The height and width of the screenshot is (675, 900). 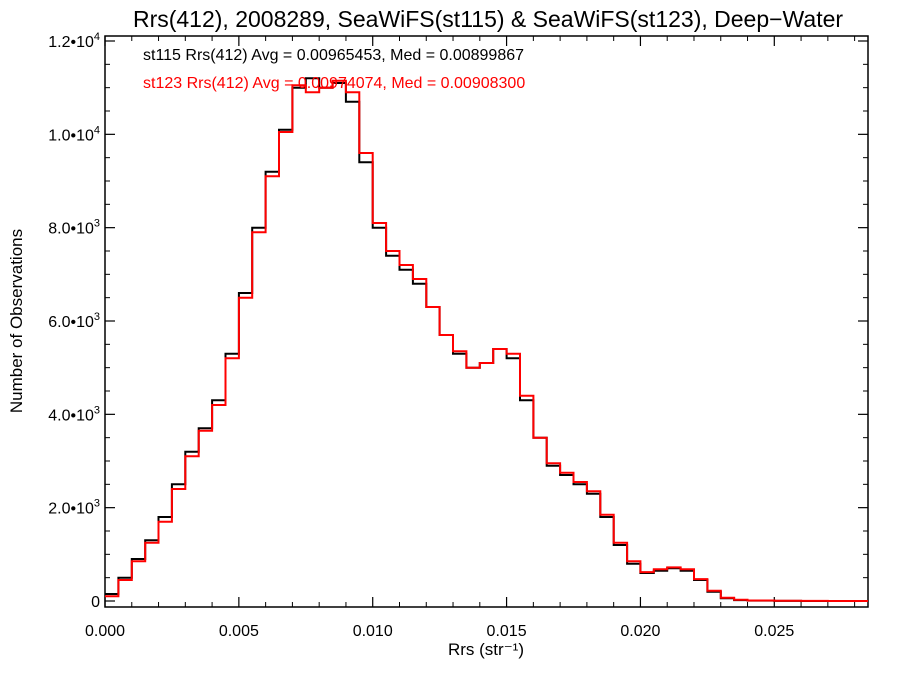 I want to click on x-tick-label: 0.005, so click(x=239, y=631).